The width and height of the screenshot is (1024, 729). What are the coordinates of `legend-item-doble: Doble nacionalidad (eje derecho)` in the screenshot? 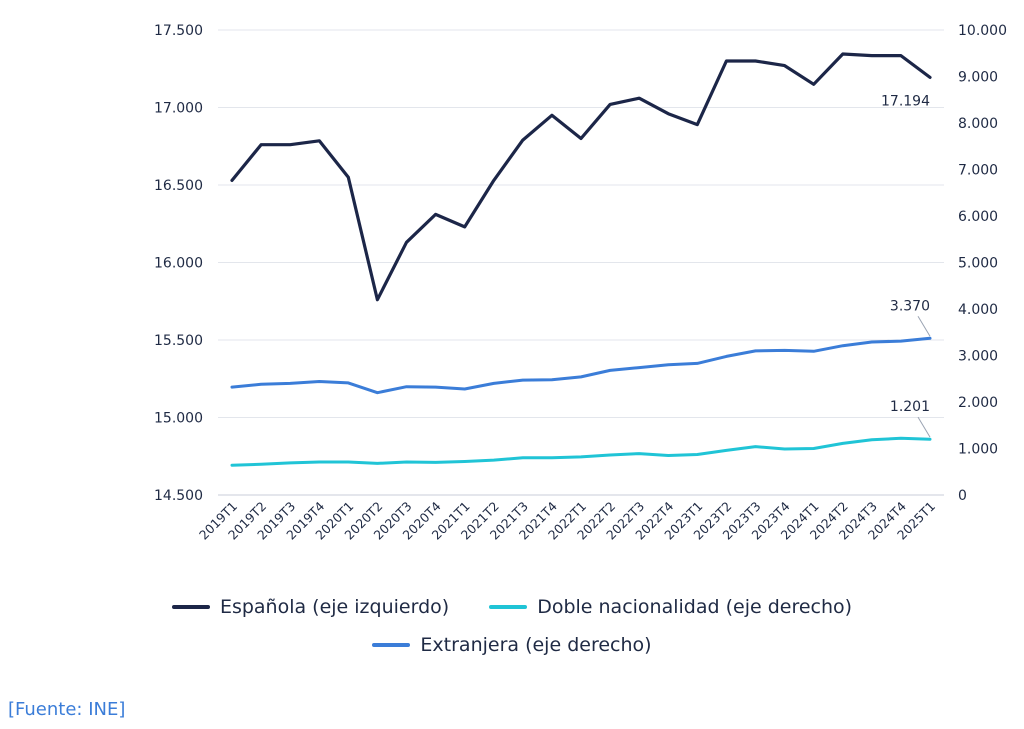 It's located at (670, 607).